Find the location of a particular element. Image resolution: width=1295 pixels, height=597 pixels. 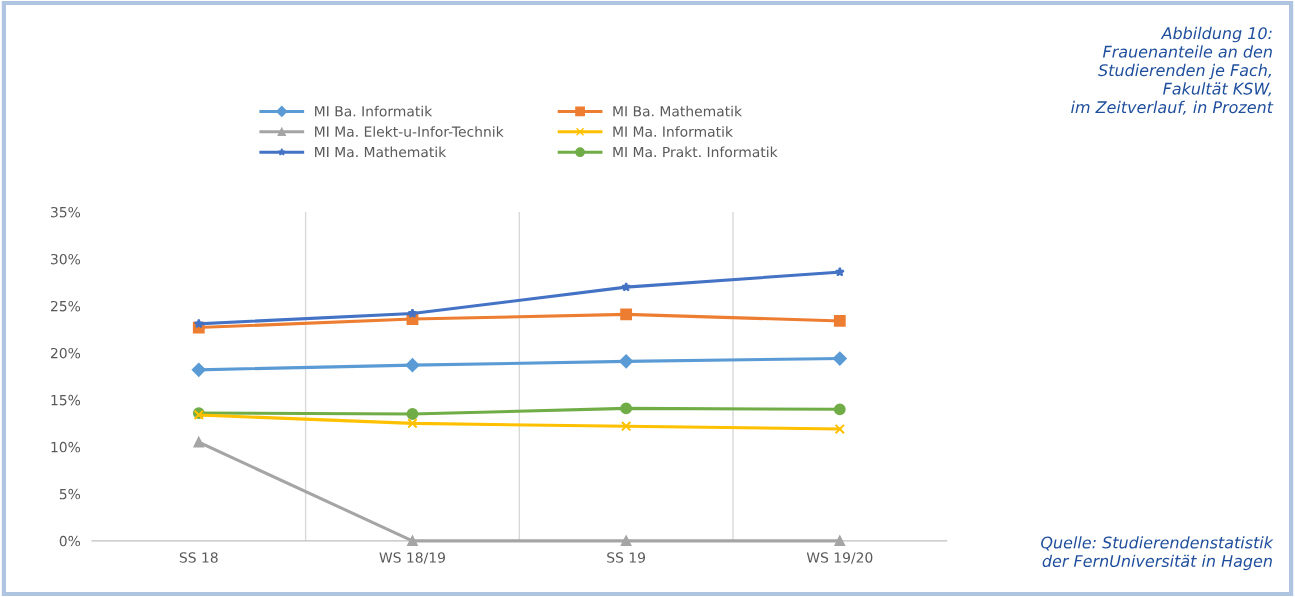

legend-label: MI Ma. Elekt-u-Infor-Technik is located at coordinates (409, 131).